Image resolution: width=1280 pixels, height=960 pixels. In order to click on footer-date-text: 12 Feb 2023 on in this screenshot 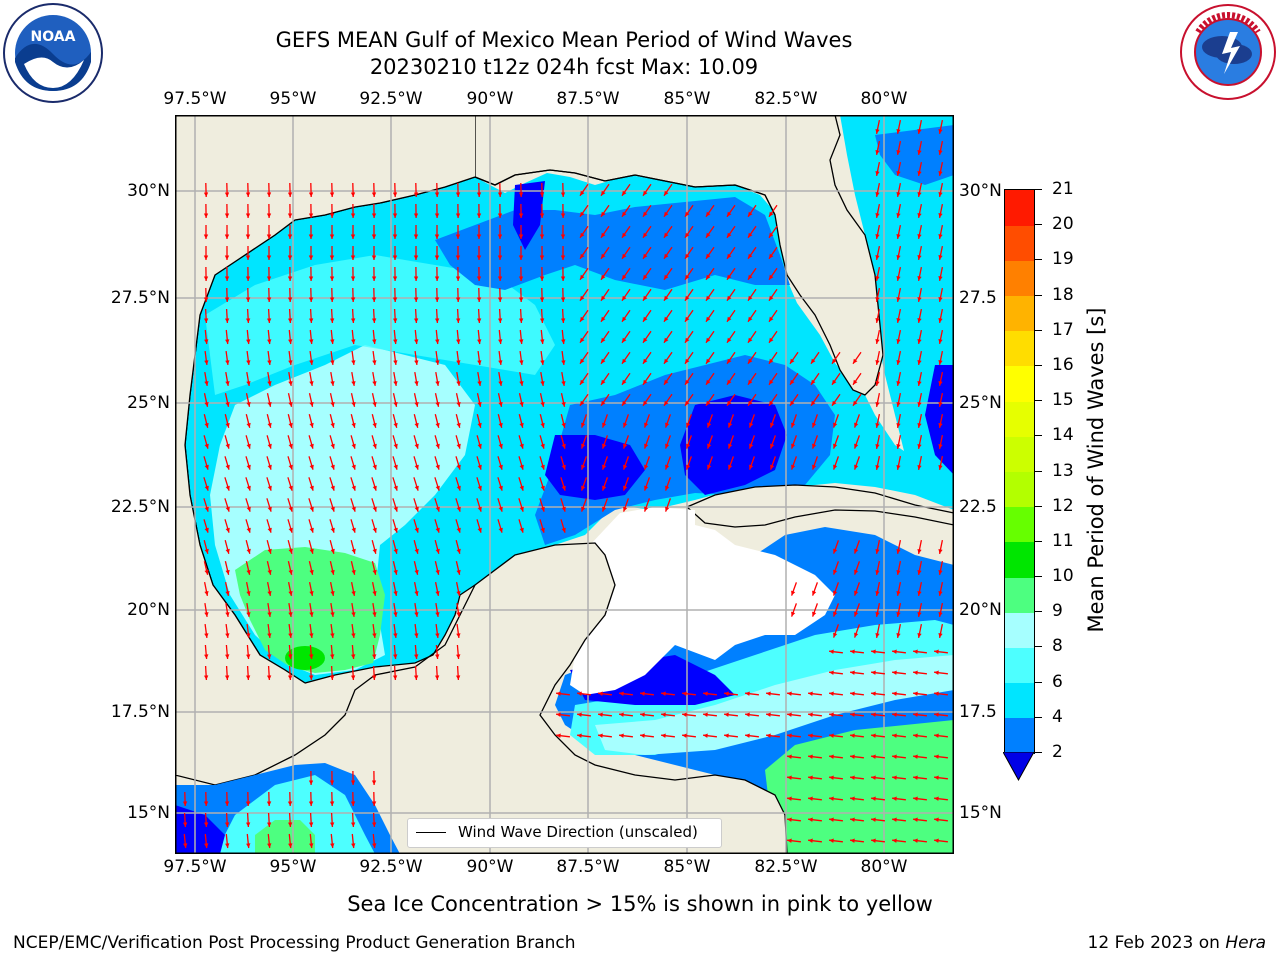, I will do `click(1156, 943)`.